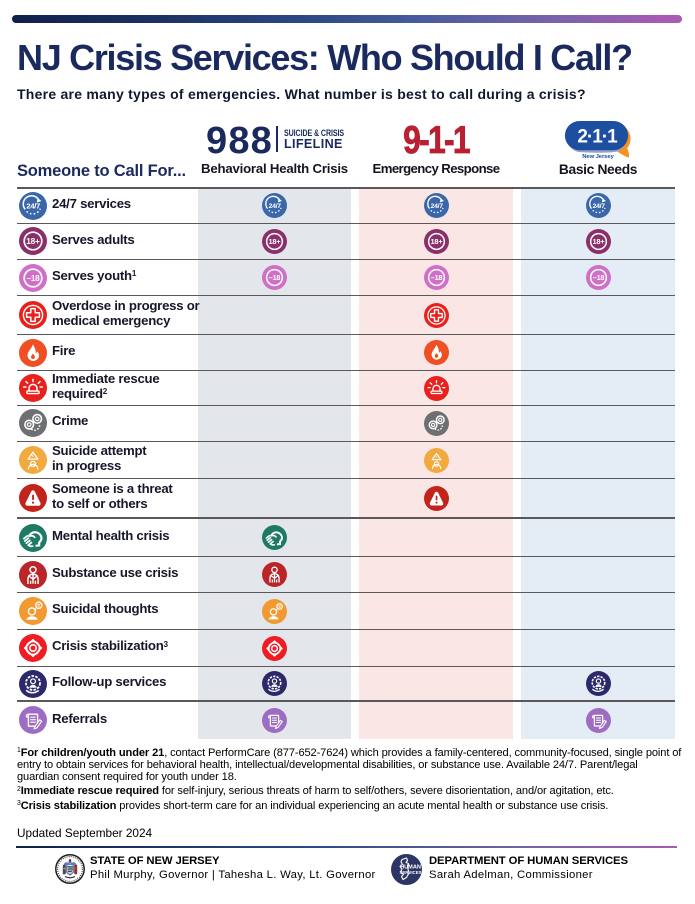 This screenshot has height=904, width=695. Describe the element at coordinates (410, 868) in the screenshot. I see `svg-text: HUMAN` at that location.